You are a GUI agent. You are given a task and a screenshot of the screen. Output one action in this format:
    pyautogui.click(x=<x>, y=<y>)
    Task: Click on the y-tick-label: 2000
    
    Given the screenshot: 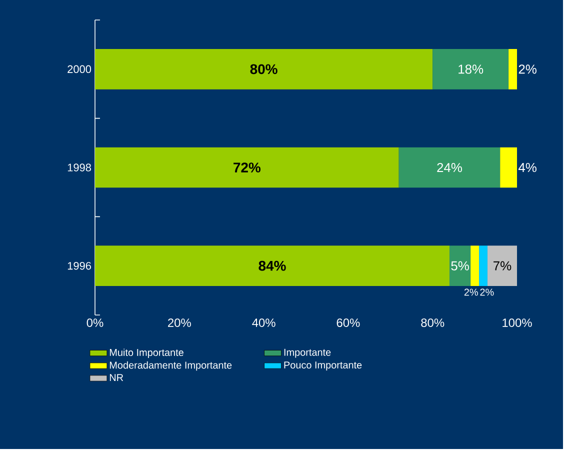 What is the action you would take?
    pyautogui.click(x=80, y=69)
    